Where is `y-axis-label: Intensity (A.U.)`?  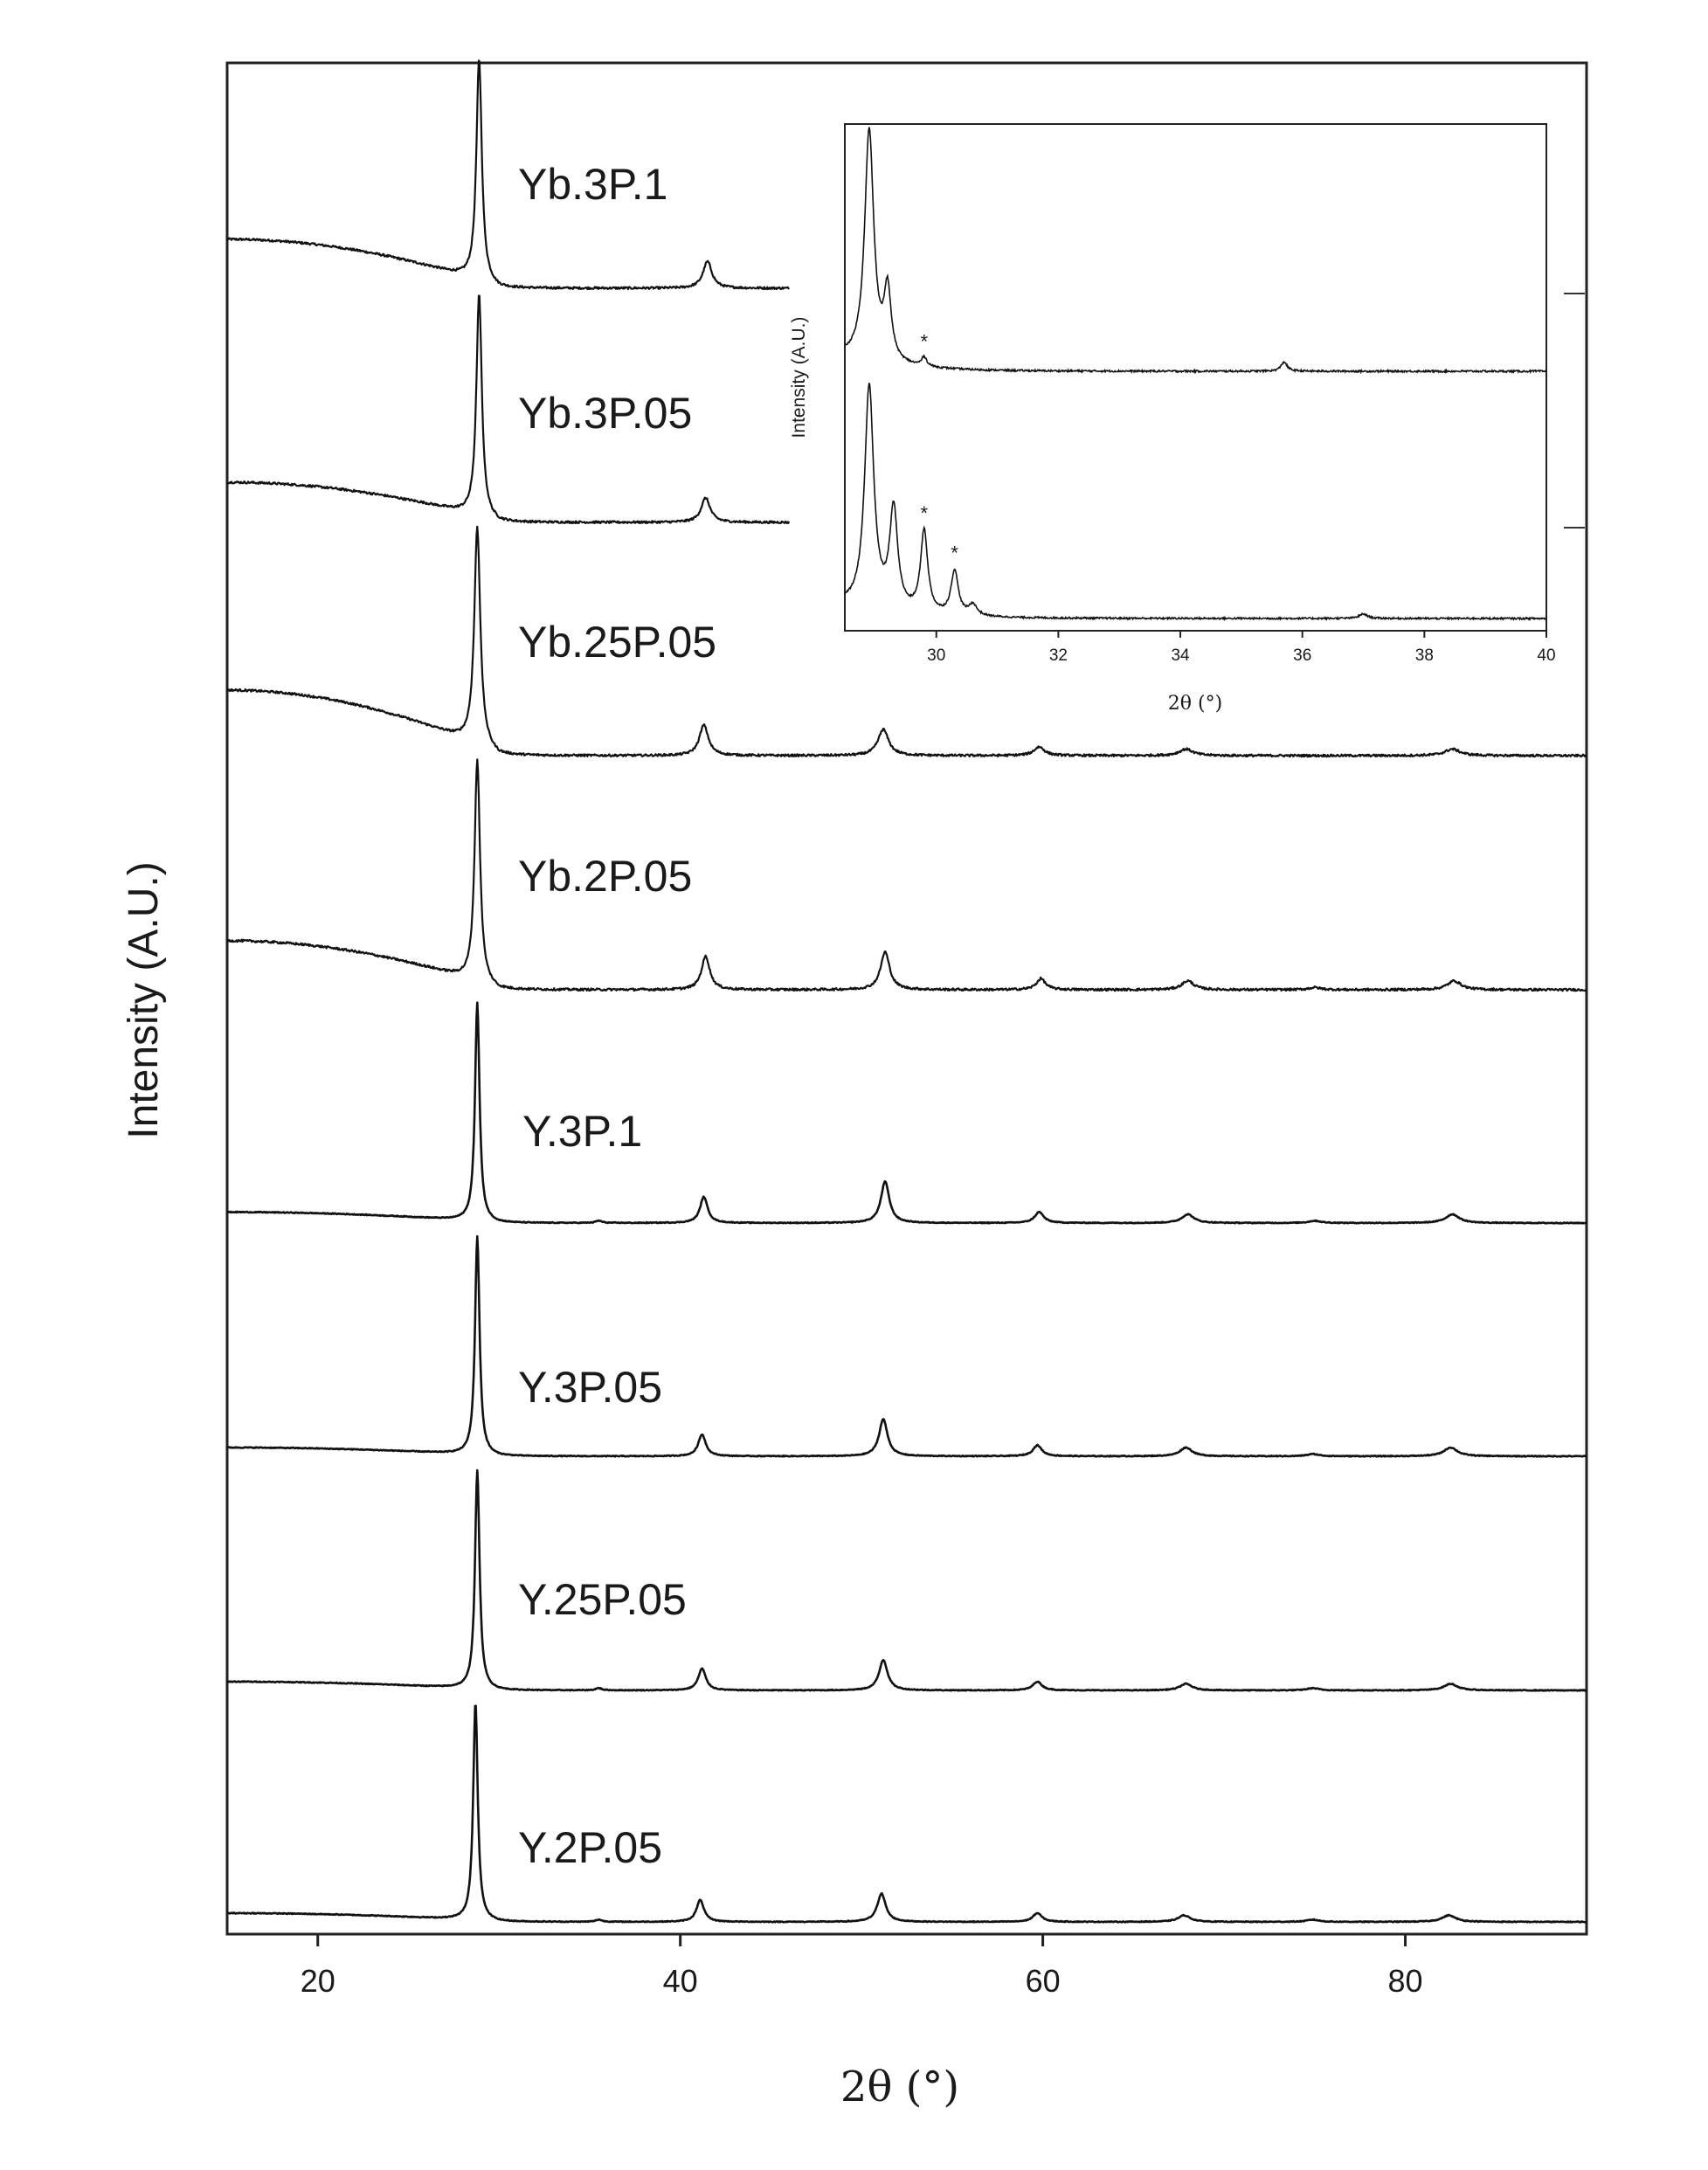 y-axis-label: Intensity (A.U.) is located at coordinates (144, 999).